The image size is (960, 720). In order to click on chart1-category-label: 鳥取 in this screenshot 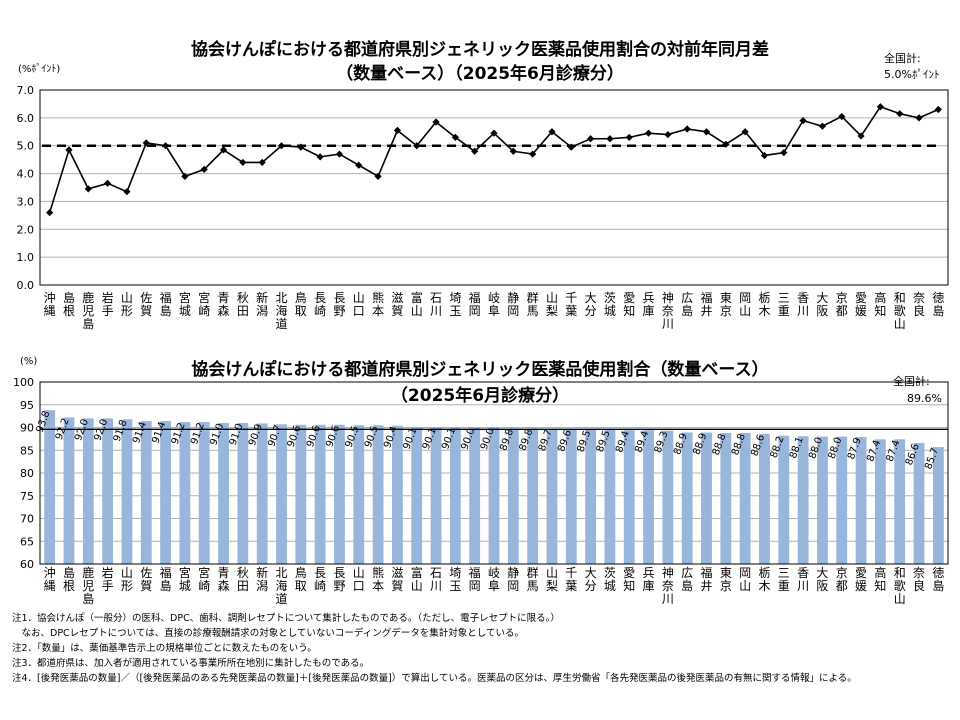, I will do `click(301, 304)`.